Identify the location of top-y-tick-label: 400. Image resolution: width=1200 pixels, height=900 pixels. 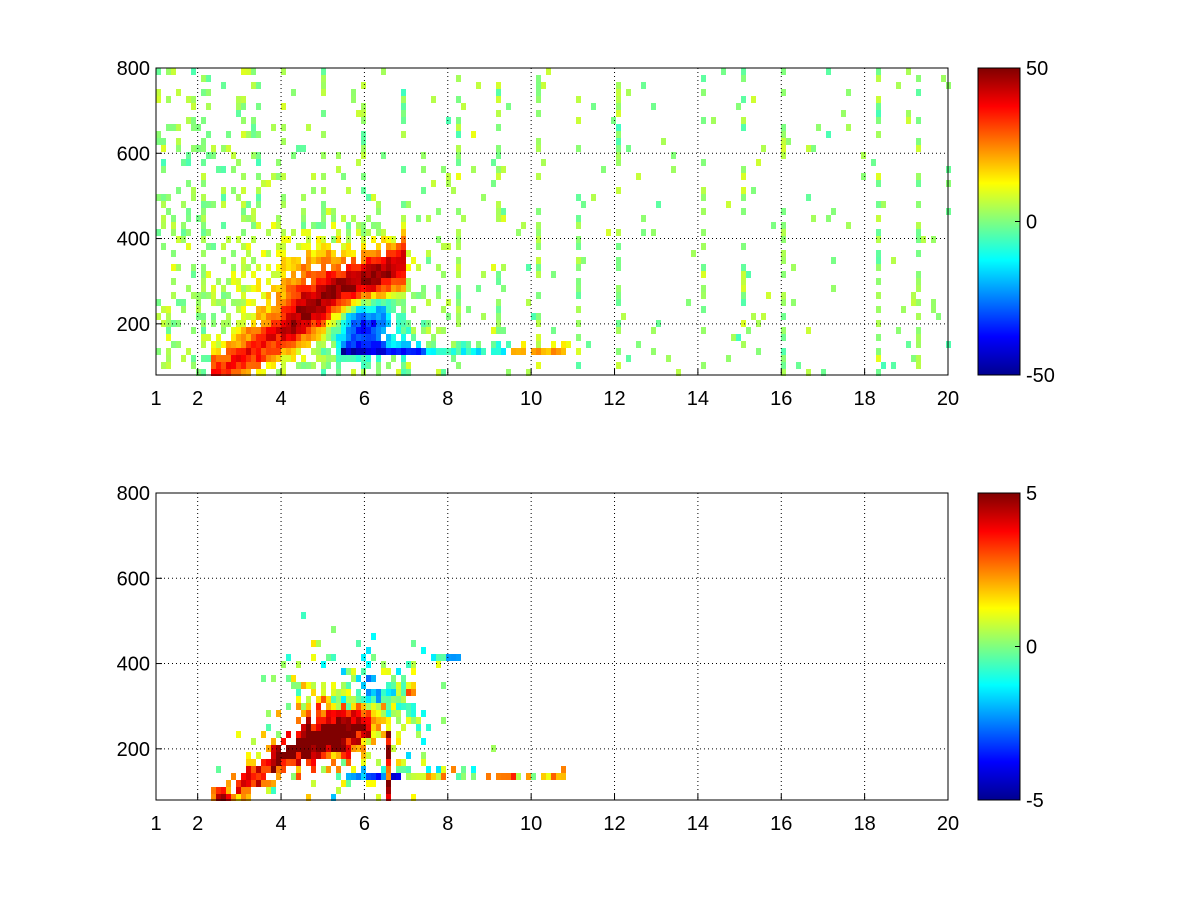
(133, 240).